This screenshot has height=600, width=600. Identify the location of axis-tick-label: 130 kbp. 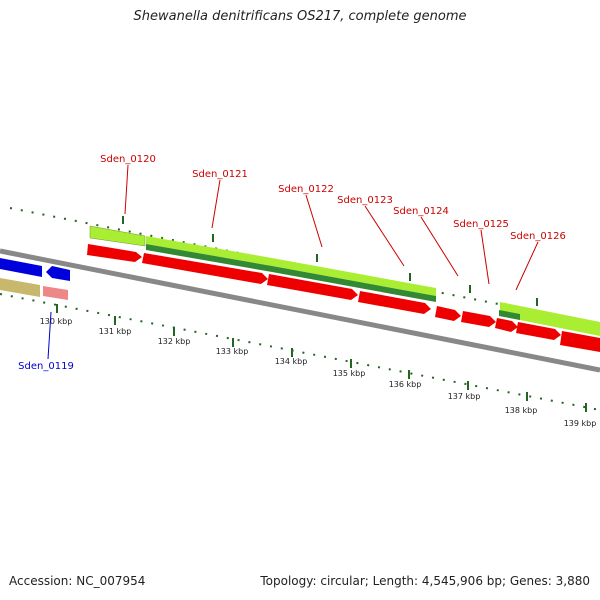
(56, 321).